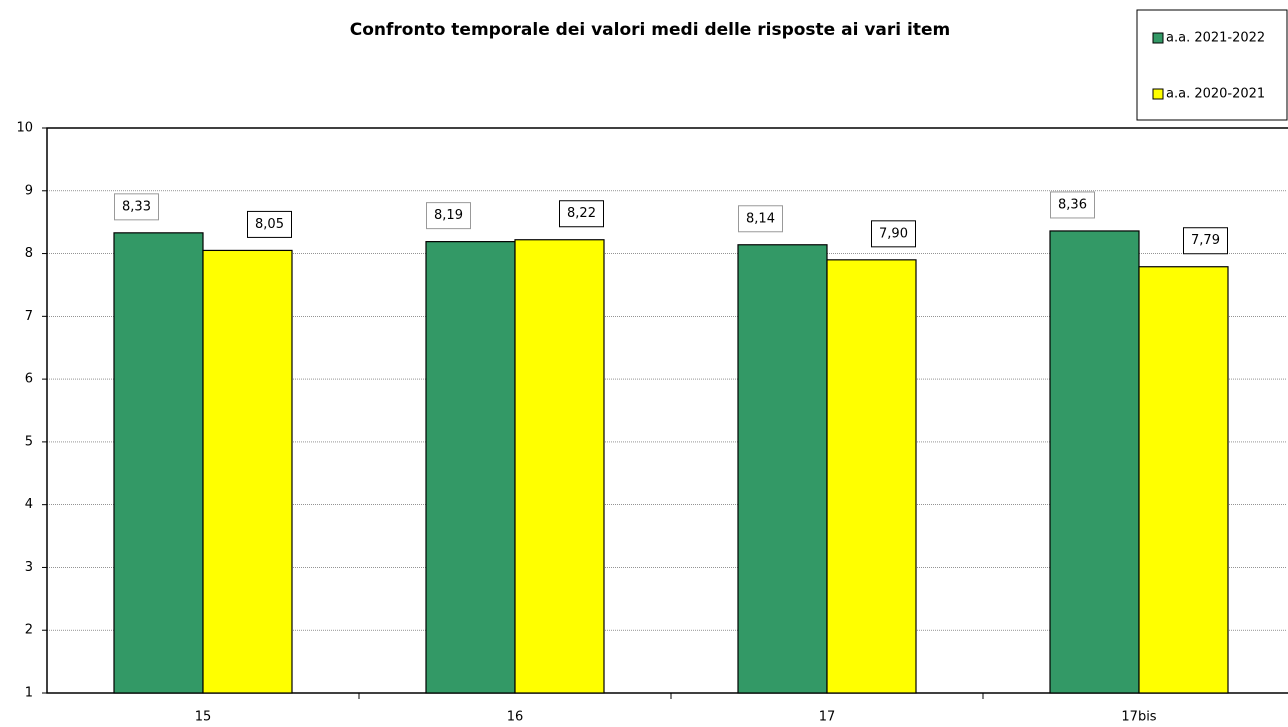 This screenshot has width=1288, height=727. What do you see at coordinates (29, 316) in the screenshot?
I see `y-tick-label: 7` at bounding box center [29, 316].